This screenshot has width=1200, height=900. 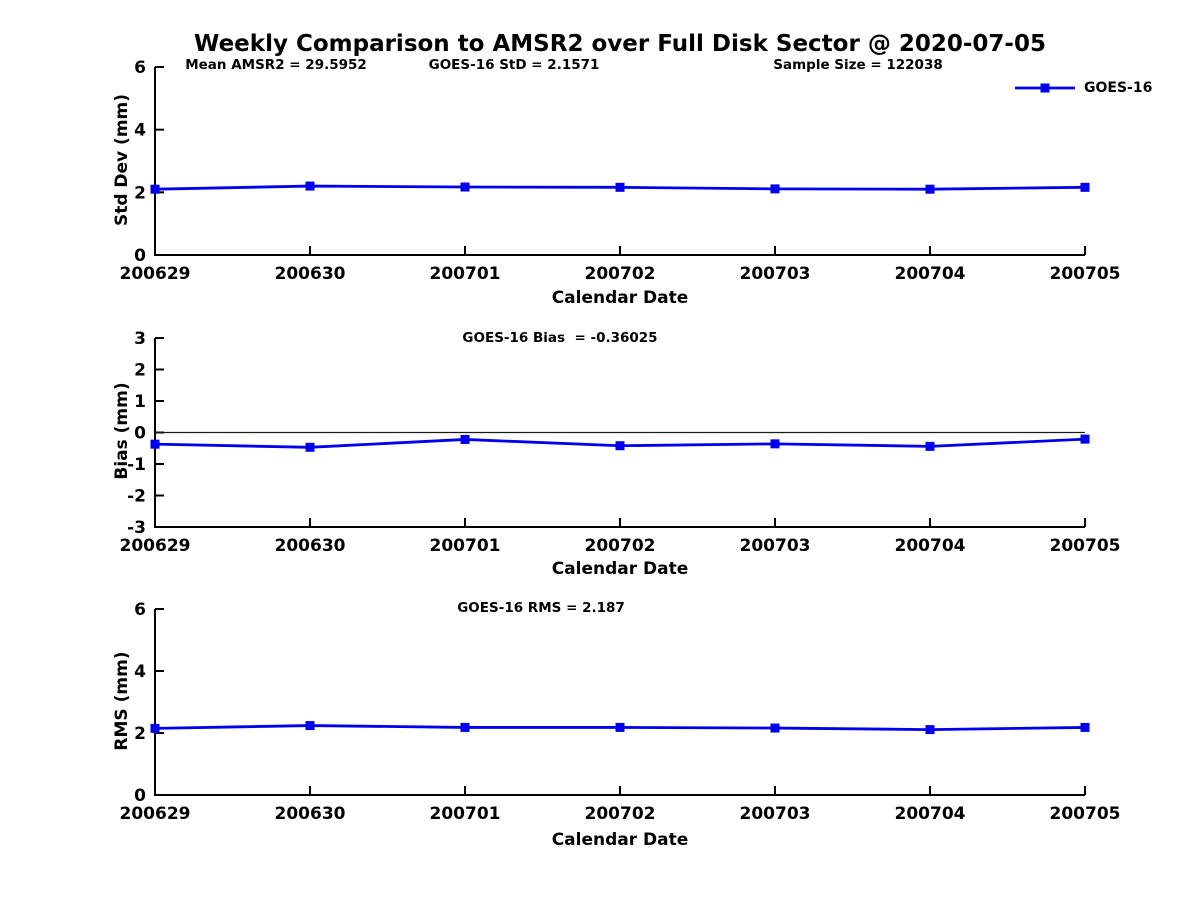 What do you see at coordinates (560, 338) in the screenshot?
I see `annotation-goes16-bias: GOES-16 Bias = -0.36025` at bounding box center [560, 338].